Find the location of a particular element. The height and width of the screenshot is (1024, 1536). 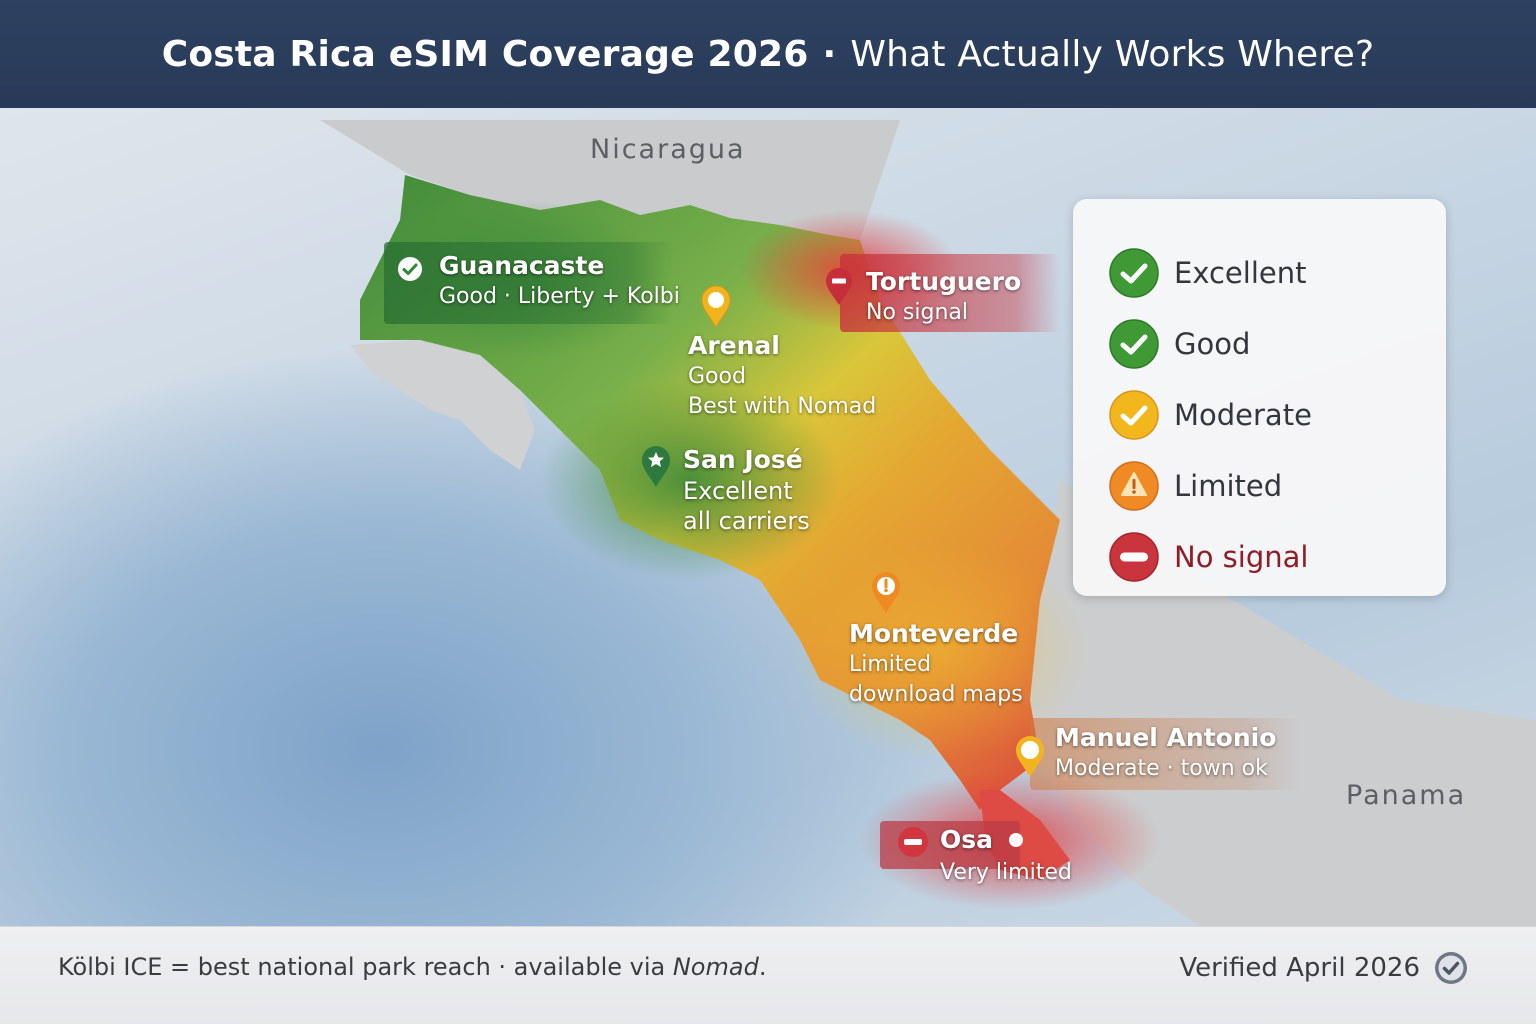

no-entry-pin-icon is located at coordinates (839, 286).